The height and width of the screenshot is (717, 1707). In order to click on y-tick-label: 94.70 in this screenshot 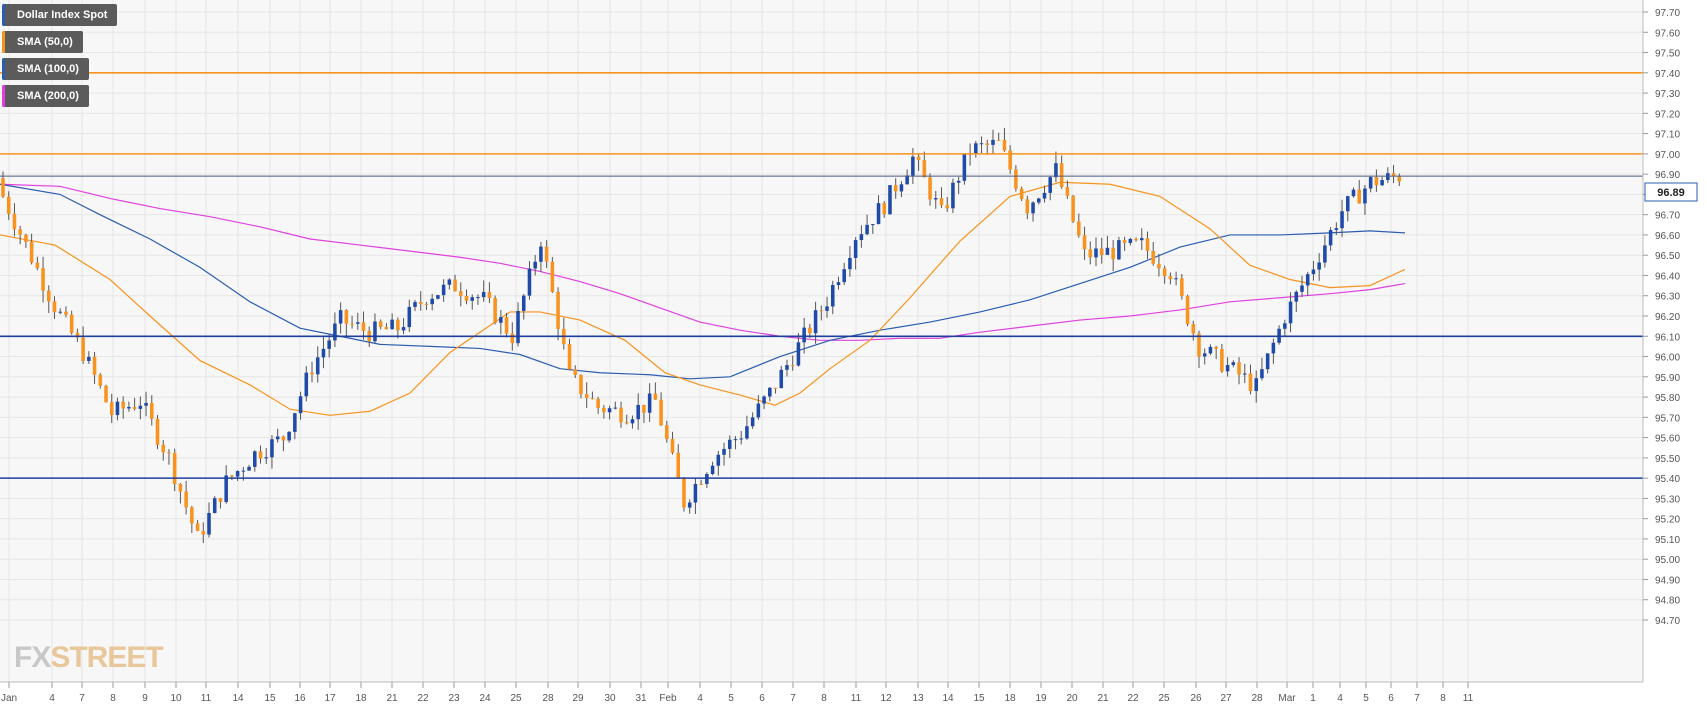, I will do `click(1667, 621)`.